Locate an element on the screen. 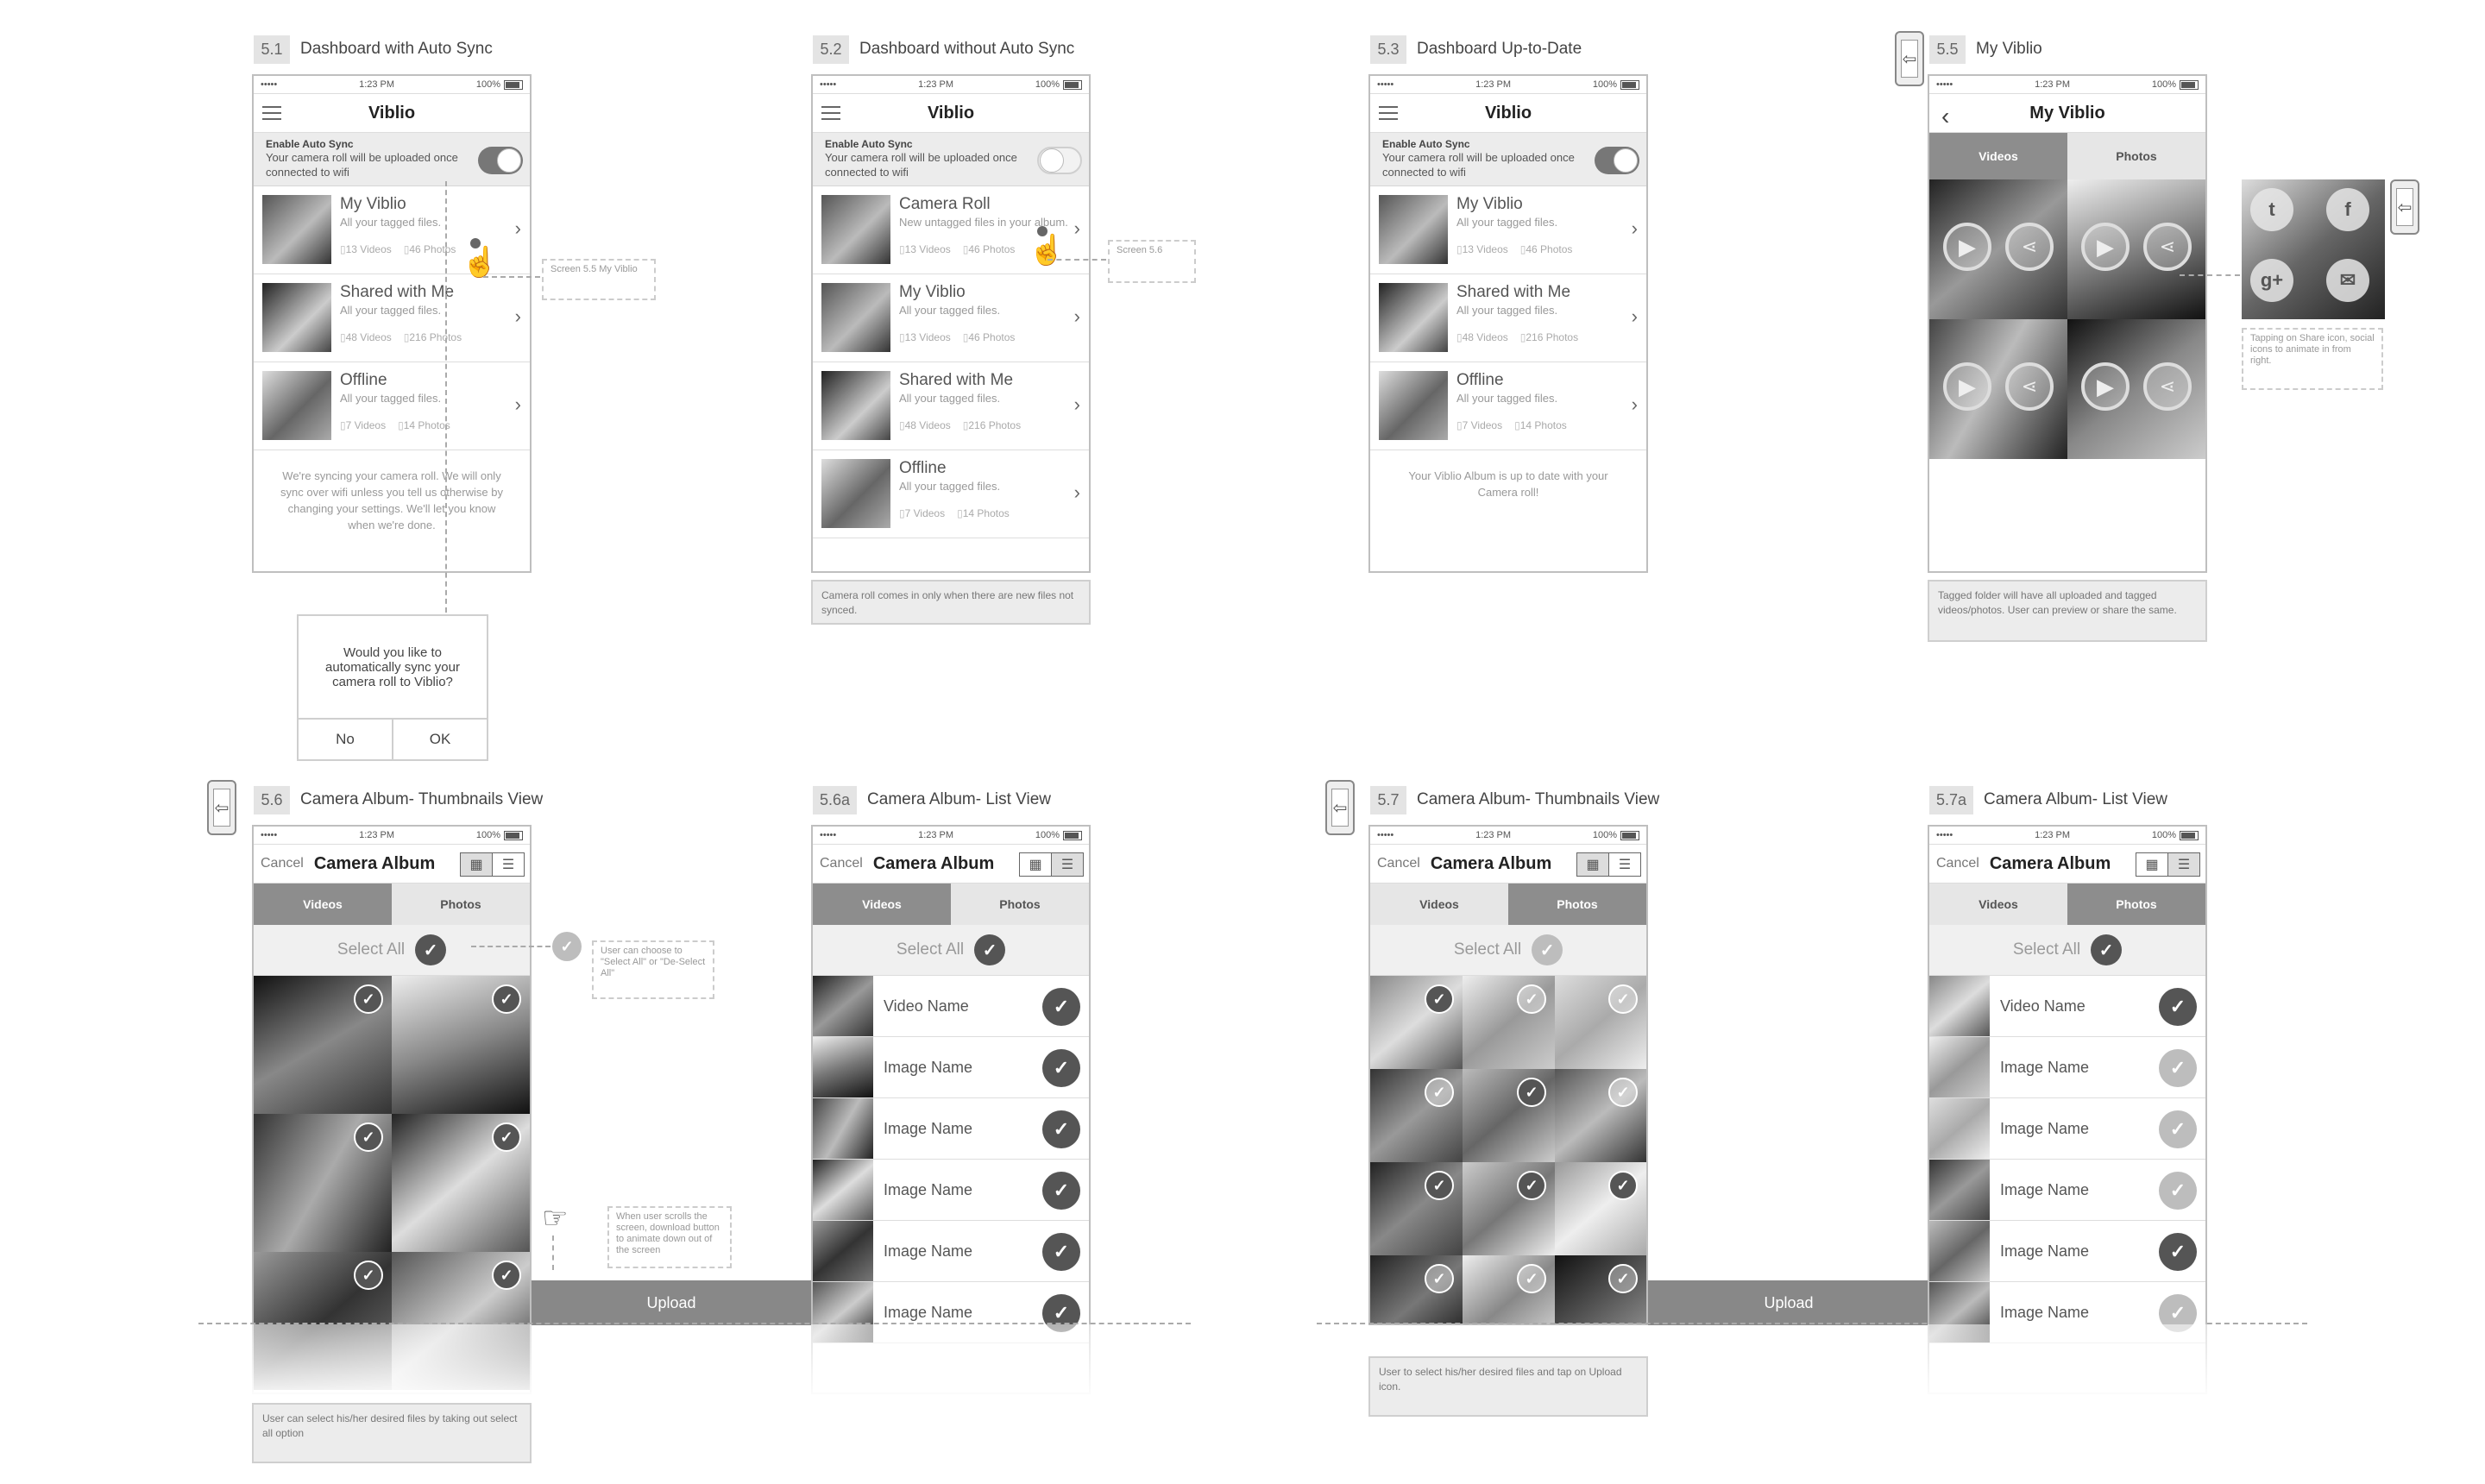 Image resolution: width=2485 pixels, height=1484 pixels. mail-icon: ✉ is located at coordinates (2347, 280).